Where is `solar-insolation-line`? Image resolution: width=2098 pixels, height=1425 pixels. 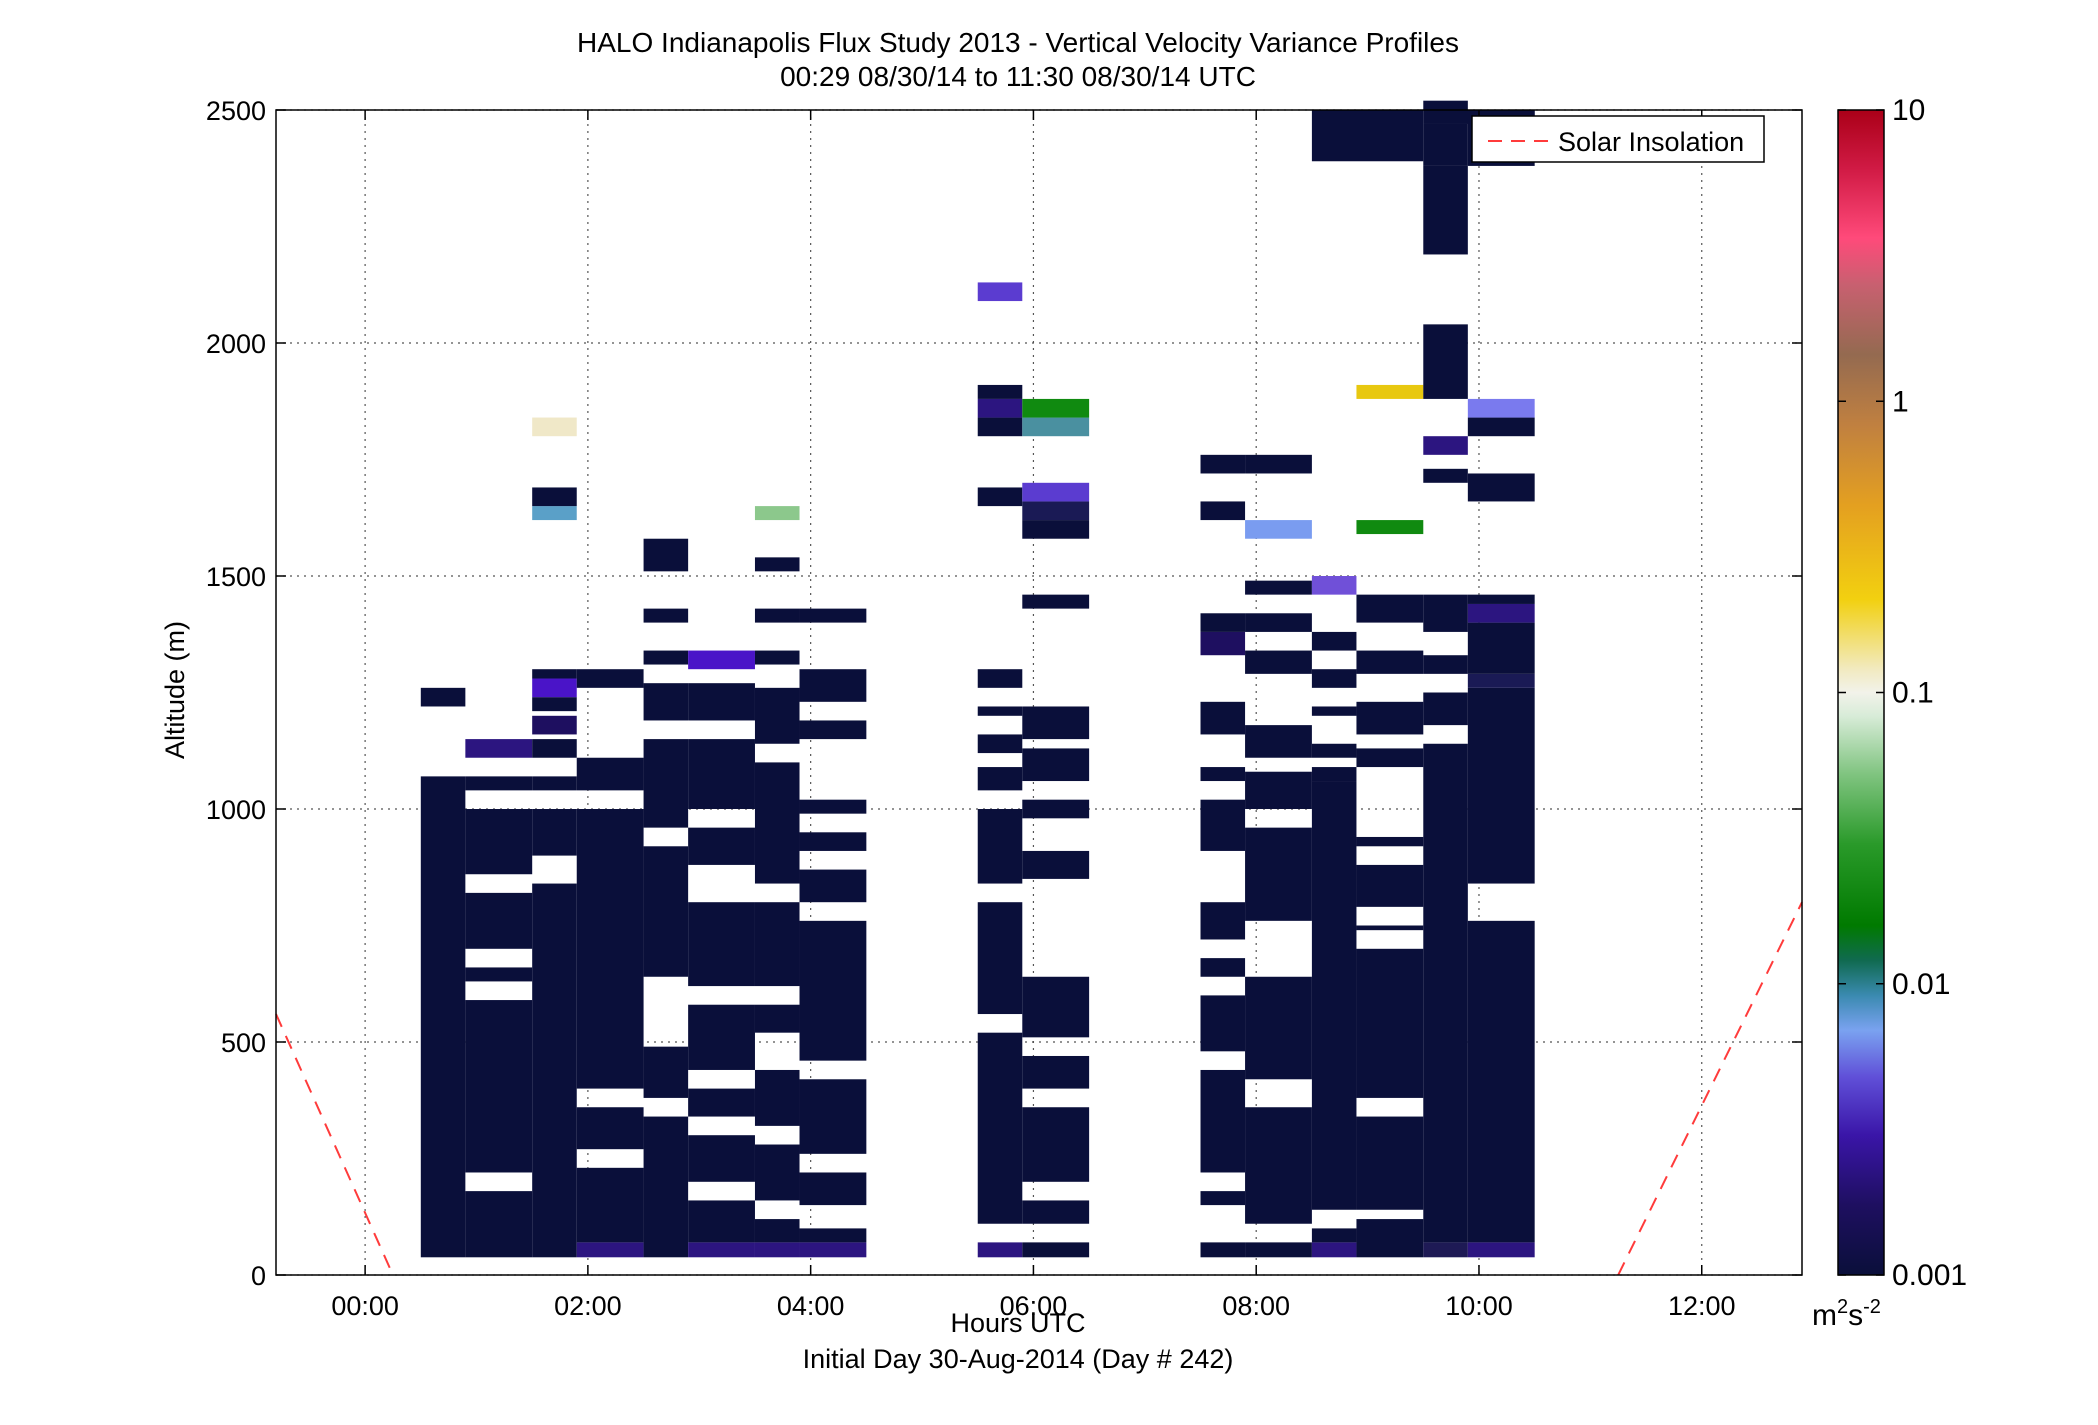
solar-insolation-line is located at coordinates (1710, 1088).